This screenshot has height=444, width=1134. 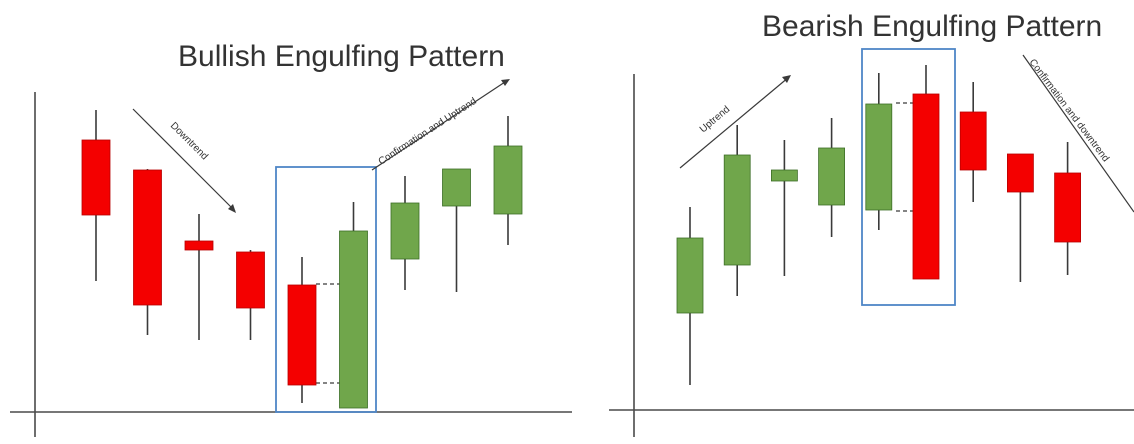 What do you see at coordinates (232, 208) in the screenshot?
I see `downtrend-arrow-head` at bounding box center [232, 208].